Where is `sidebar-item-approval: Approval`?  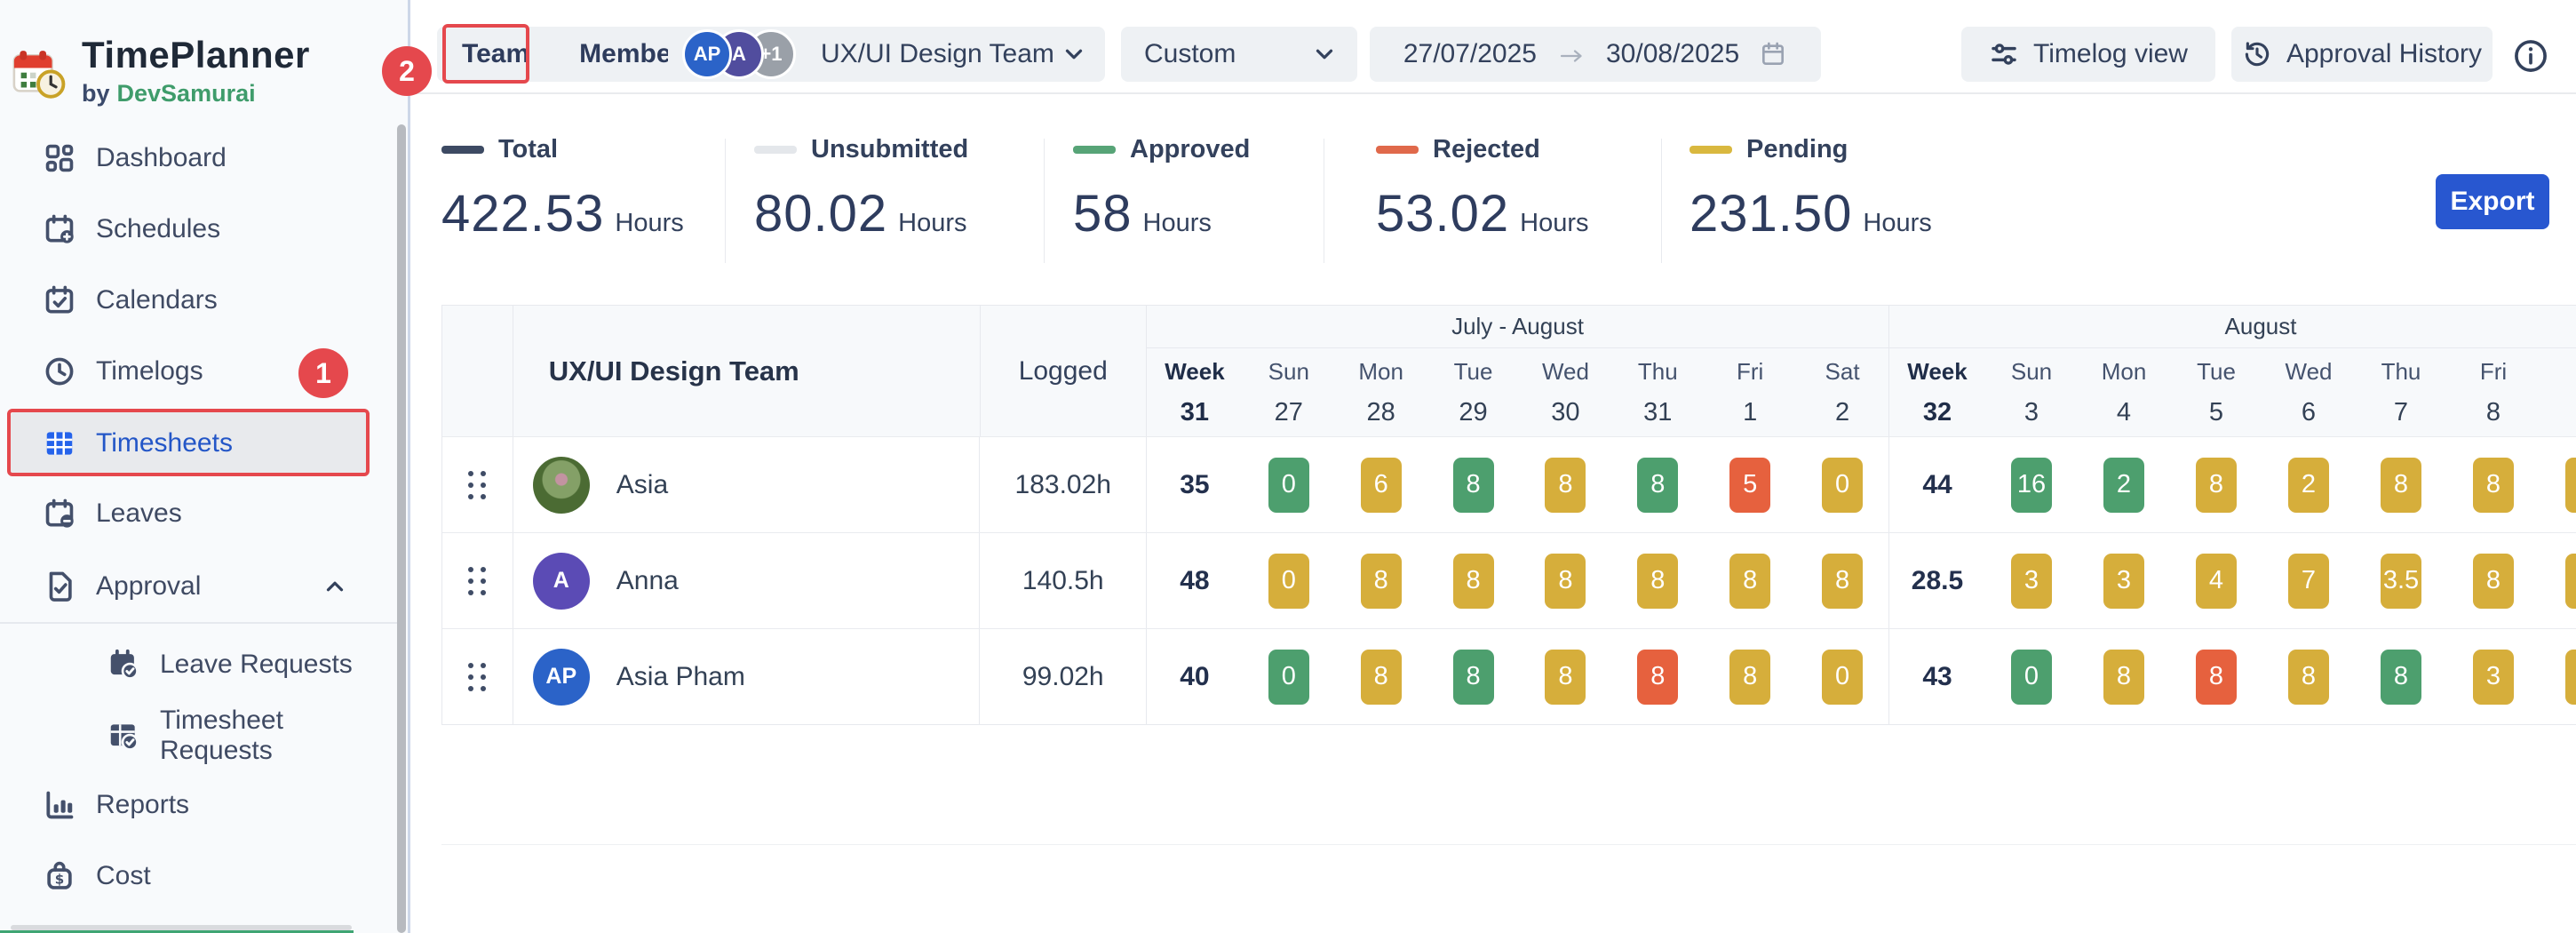 sidebar-item-approval: Approval is located at coordinates (202, 586).